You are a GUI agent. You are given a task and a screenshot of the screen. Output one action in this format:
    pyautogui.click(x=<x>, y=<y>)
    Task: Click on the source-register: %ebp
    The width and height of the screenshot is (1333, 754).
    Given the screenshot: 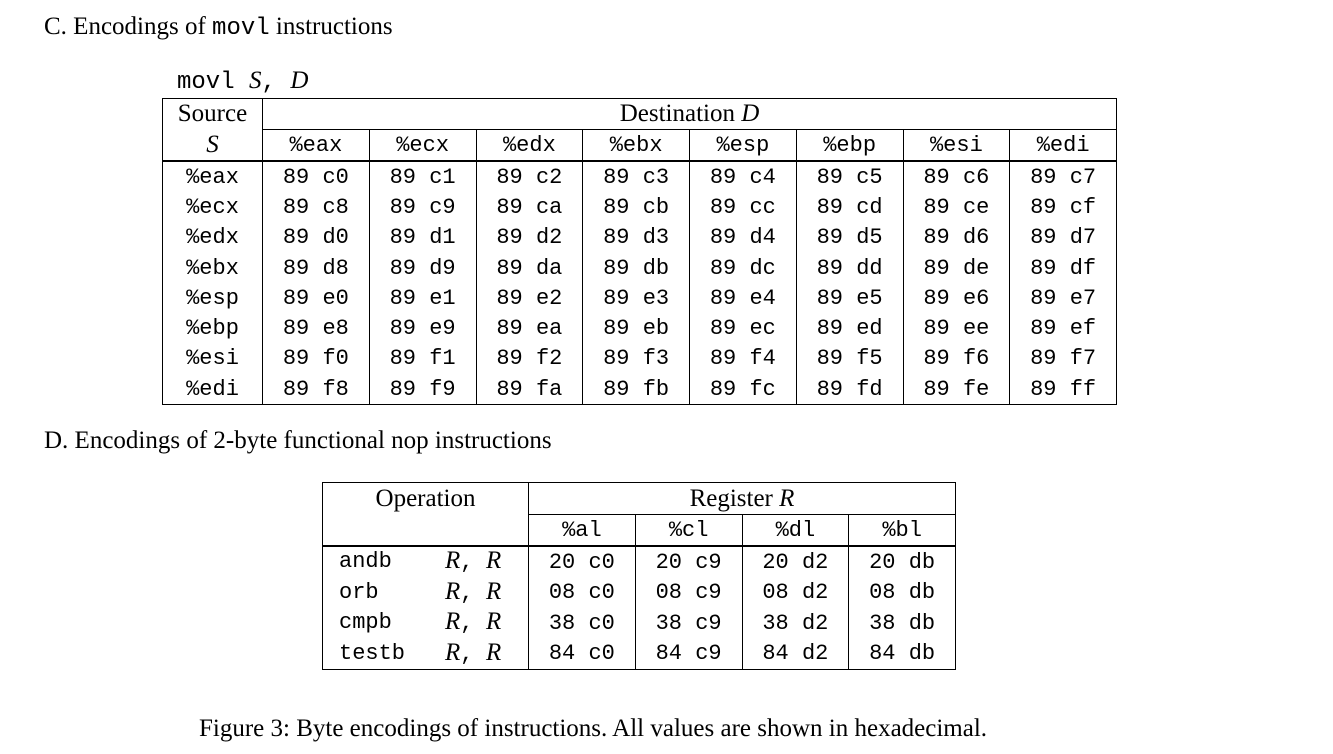 What is the action you would take?
    pyautogui.click(x=212, y=328)
    